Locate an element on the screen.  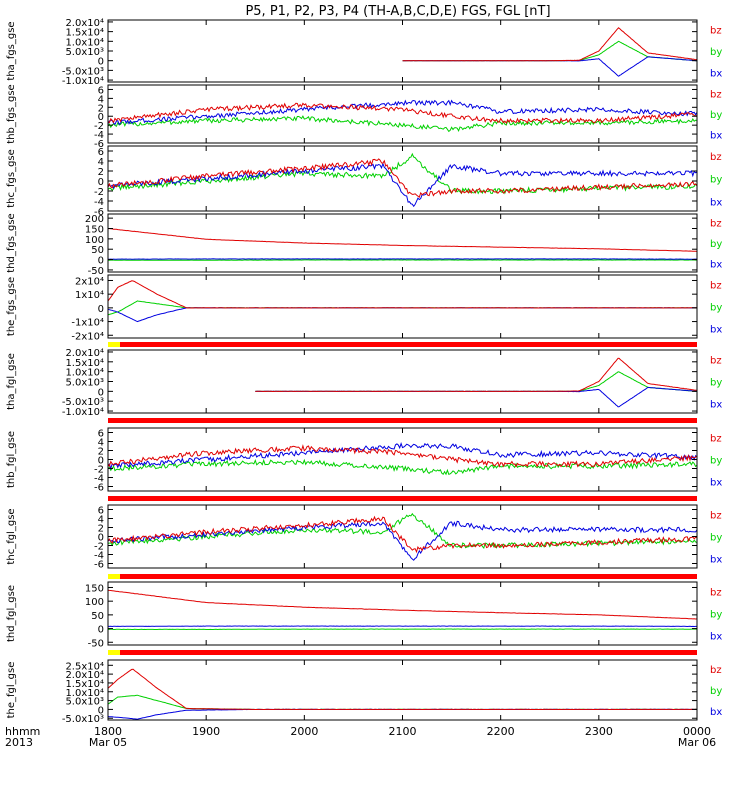
y-axis-label: thd_fgl_gse is located at coordinates (11, 613).